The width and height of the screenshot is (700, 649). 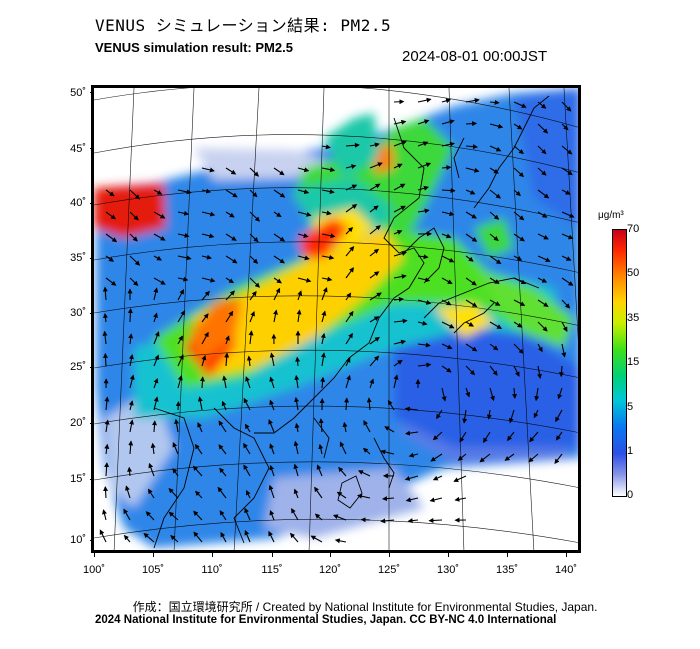 What do you see at coordinates (633, 229) in the screenshot?
I see `colorbar-tick-70: 70` at bounding box center [633, 229].